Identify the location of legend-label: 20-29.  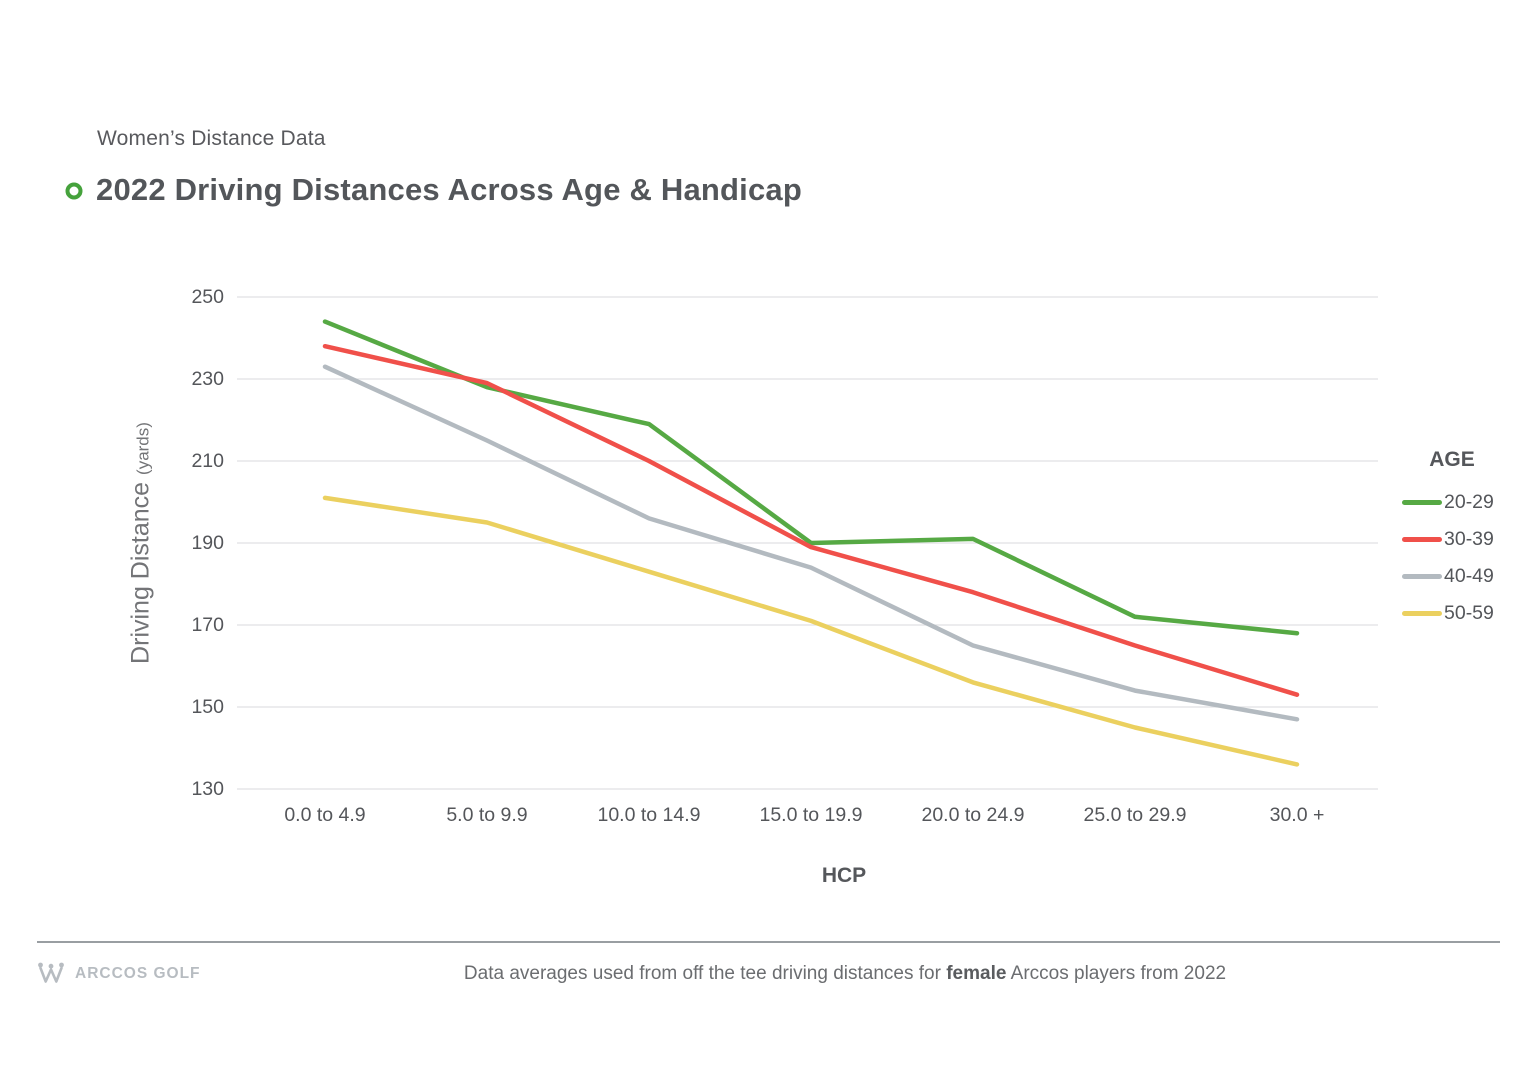
(1469, 502).